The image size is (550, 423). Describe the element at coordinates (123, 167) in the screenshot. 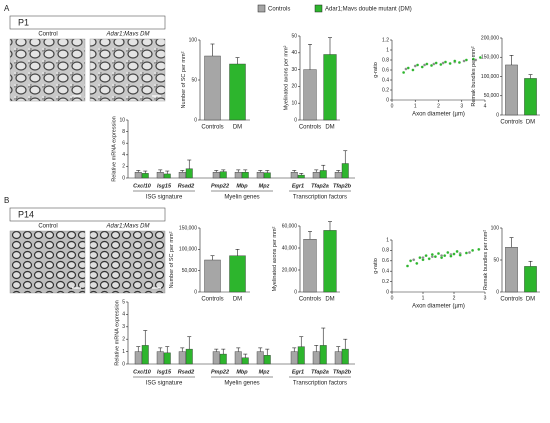

I see `y-tick-label: 2` at that location.